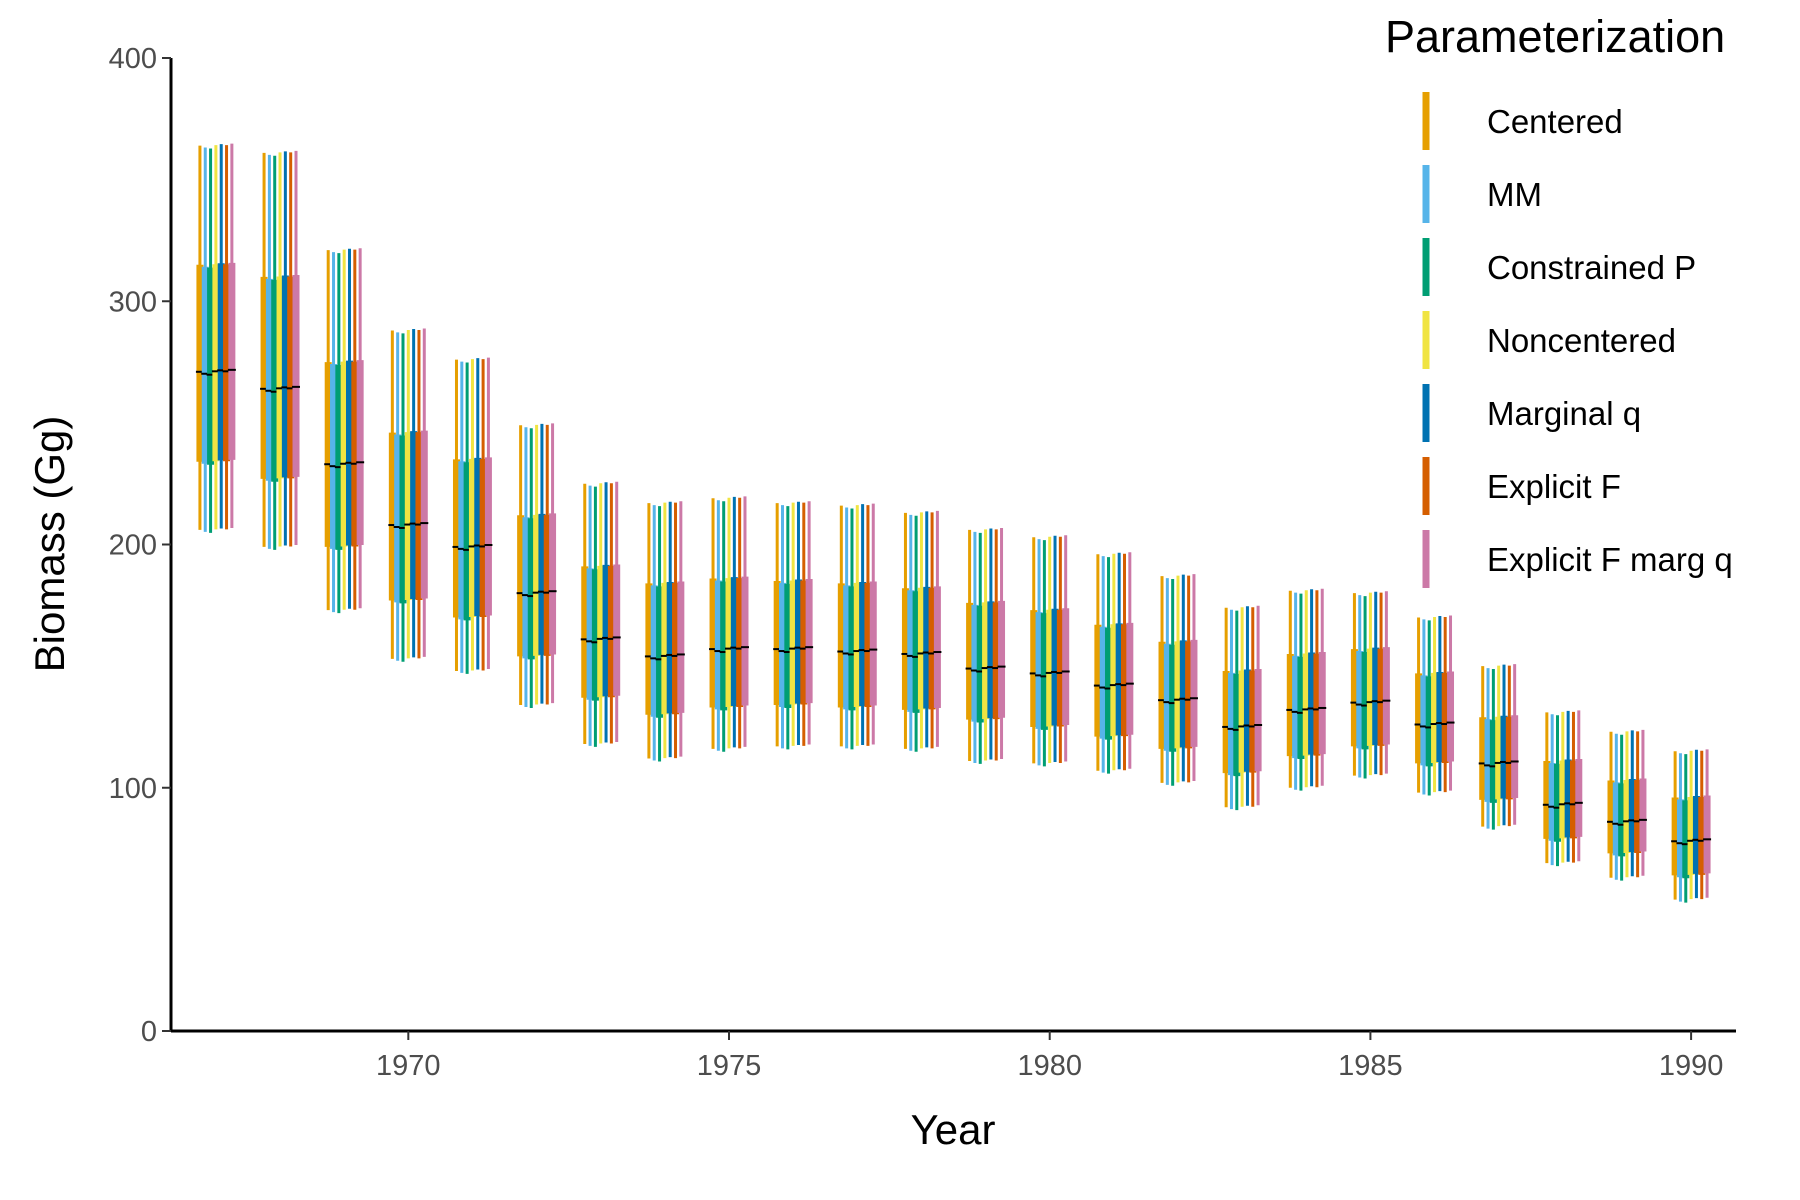  What do you see at coordinates (729, 1066) in the screenshot?
I see `x-tick-label: 1975` at bounding box center [729, 1066].